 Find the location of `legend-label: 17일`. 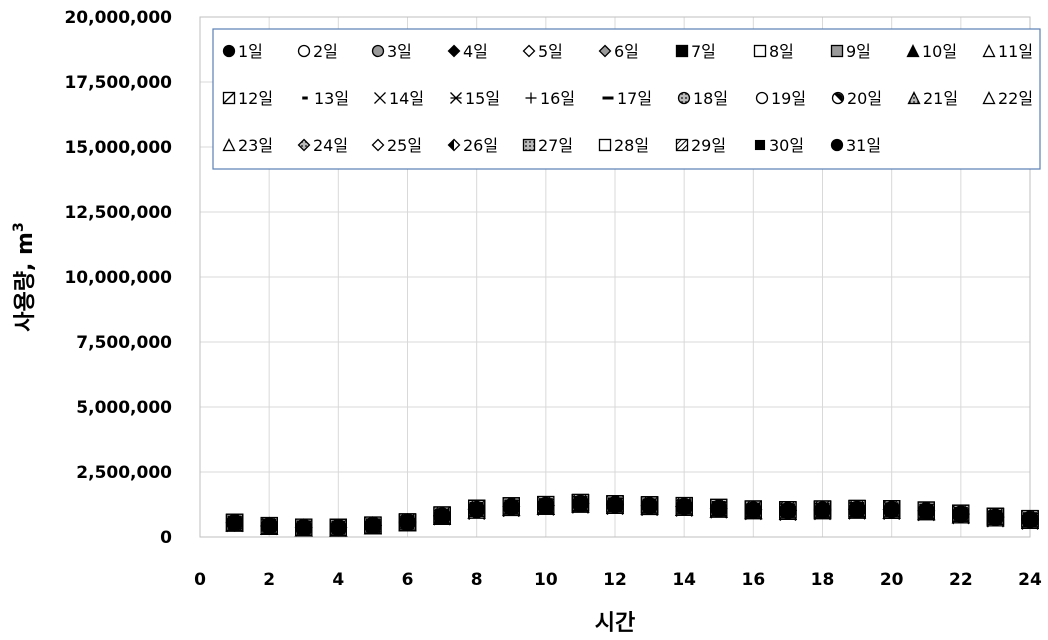

legend-label: 17일 is located at coordinates (634, 98).